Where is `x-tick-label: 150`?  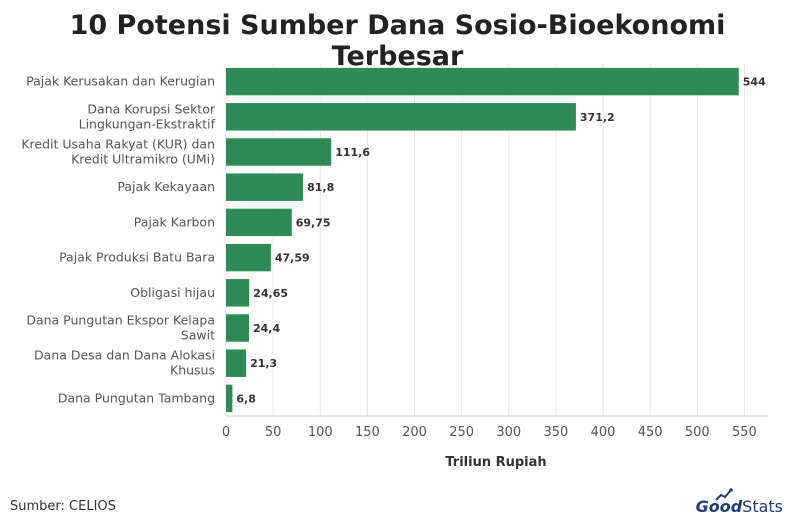
x-tick-label: 150 is located at coordinates (367, 432).